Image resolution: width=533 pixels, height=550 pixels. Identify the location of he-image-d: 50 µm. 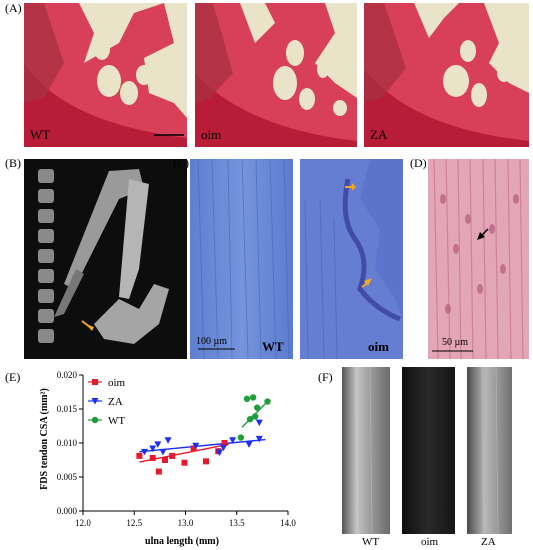
(478, 259).